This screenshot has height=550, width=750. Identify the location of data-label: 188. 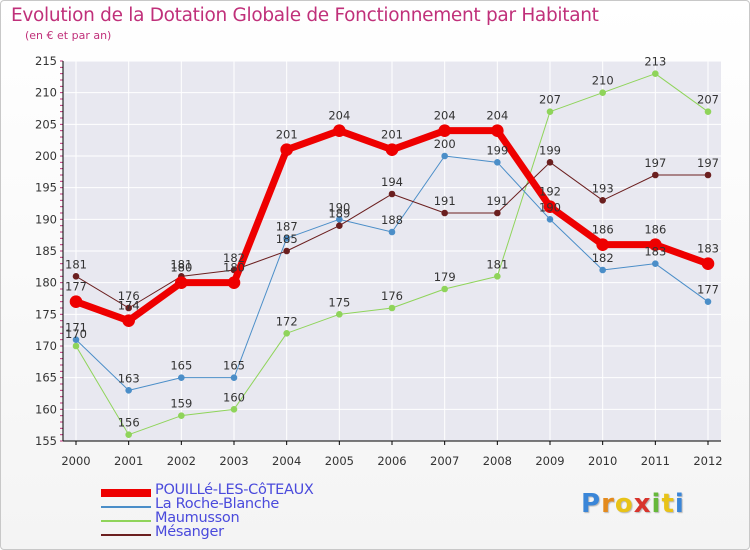
(392, 220).